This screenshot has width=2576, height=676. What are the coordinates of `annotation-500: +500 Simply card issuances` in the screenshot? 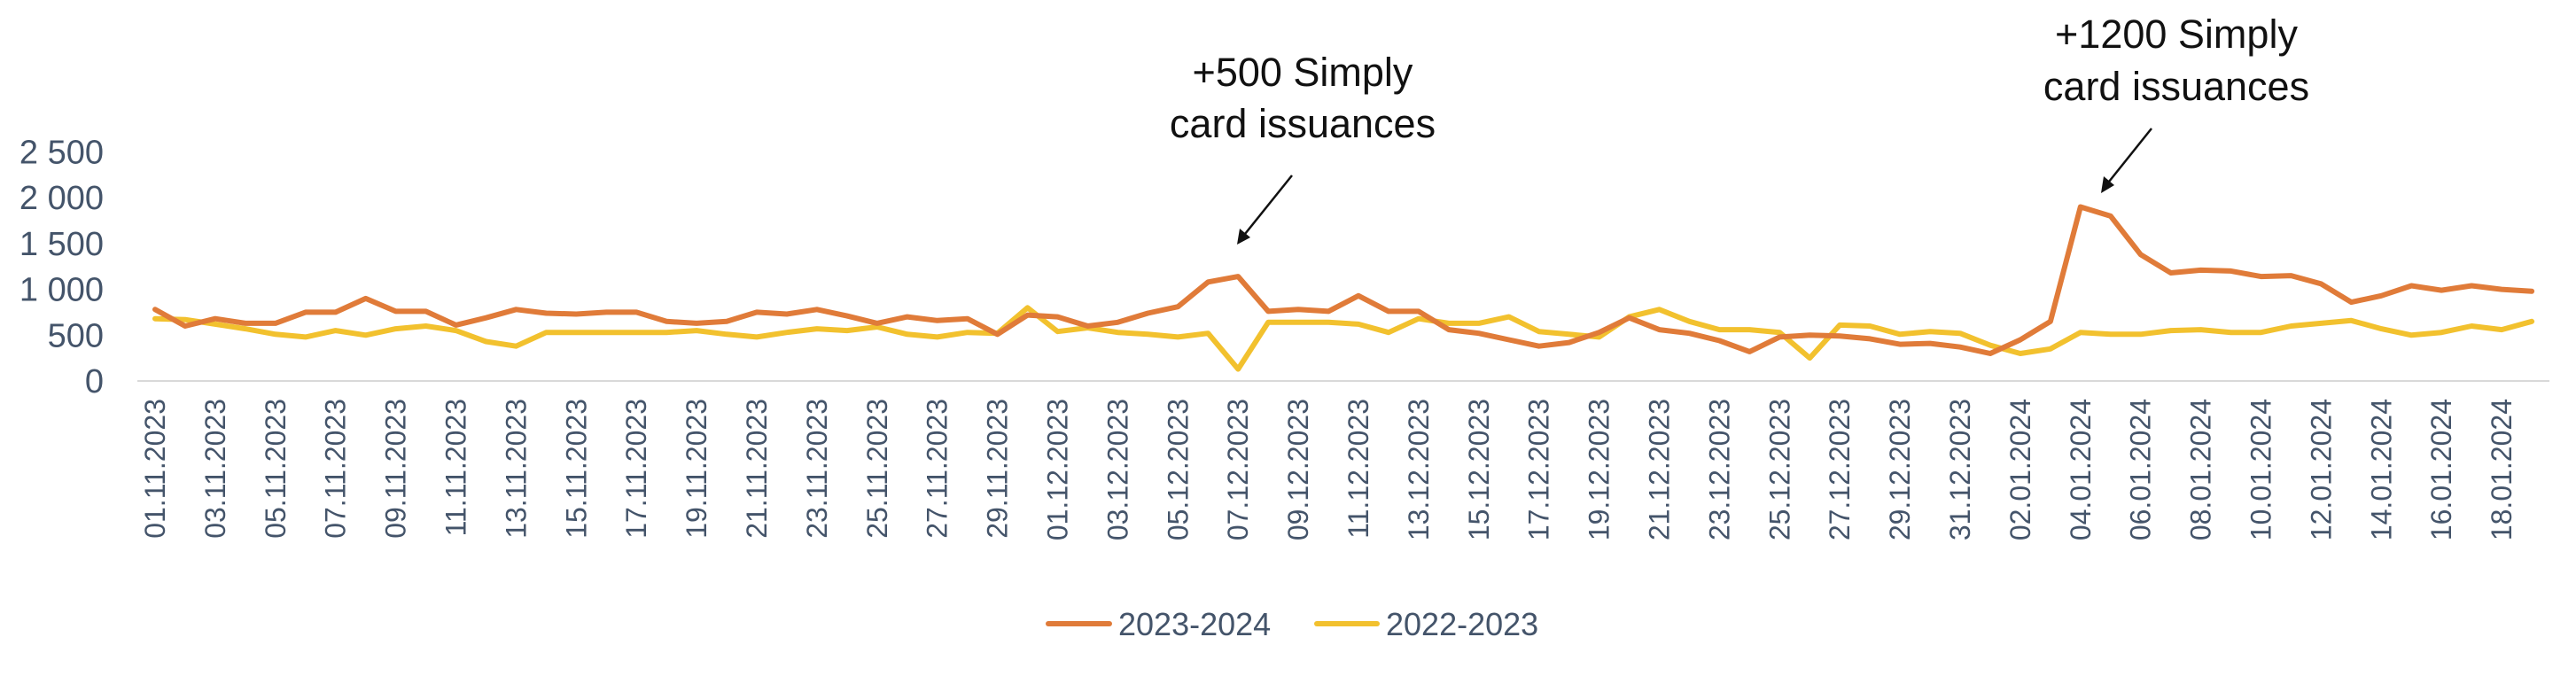 It's located at (1303, 147).